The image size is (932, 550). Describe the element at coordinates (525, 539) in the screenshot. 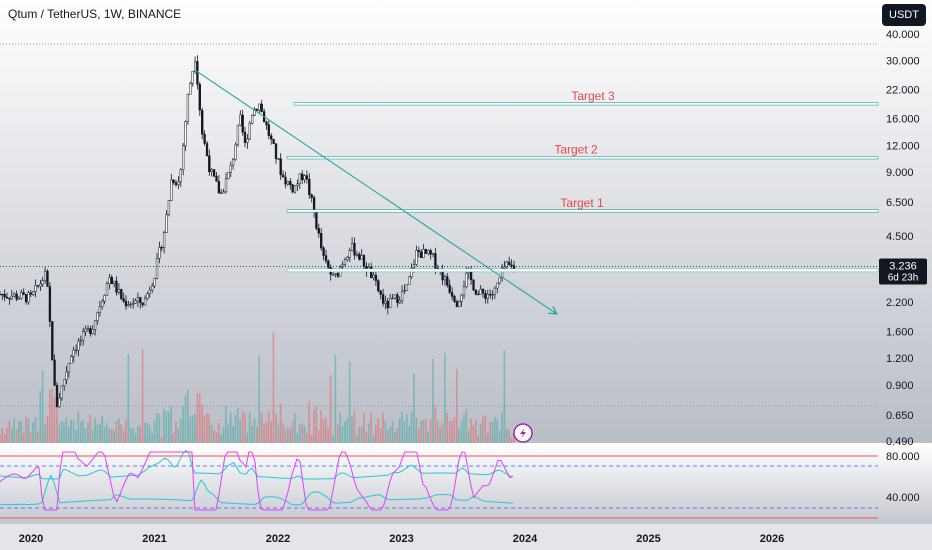

I see `time-axis-label: 2024` at that location.